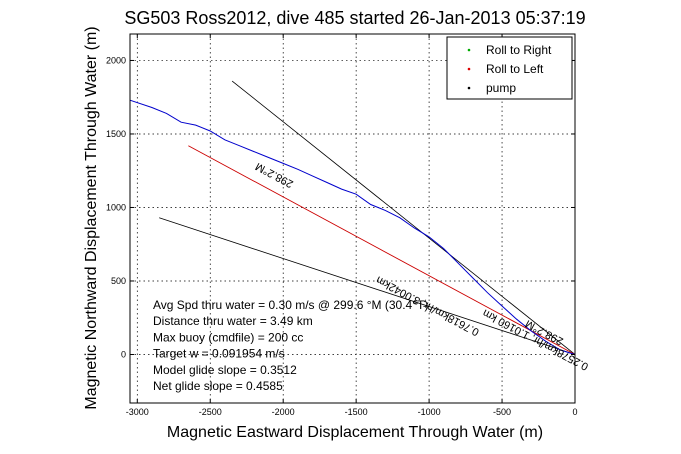 The image size is (681, 454). What do you see at coordinates (116, 60) in the screenshot?
I see `y-tick-label: 2000` at bounding box center [116, 60].